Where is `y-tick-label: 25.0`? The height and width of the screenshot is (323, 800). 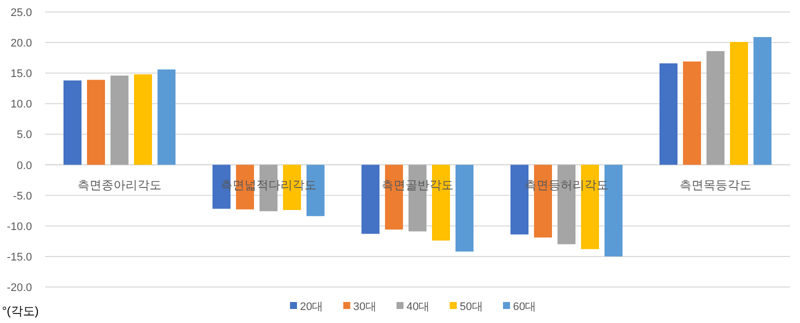
y-tick-label: 25.0 is located at coordinates (21, 13).